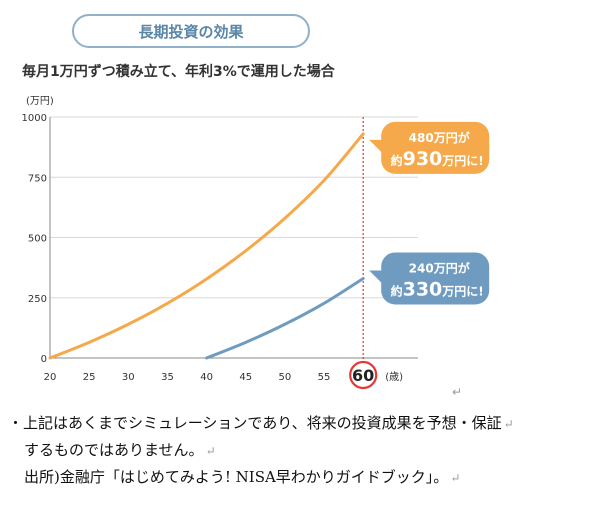 This screenshot has height=511, width=600. I want to click on x-axis-unit-label: (歳), so click(394, 377).